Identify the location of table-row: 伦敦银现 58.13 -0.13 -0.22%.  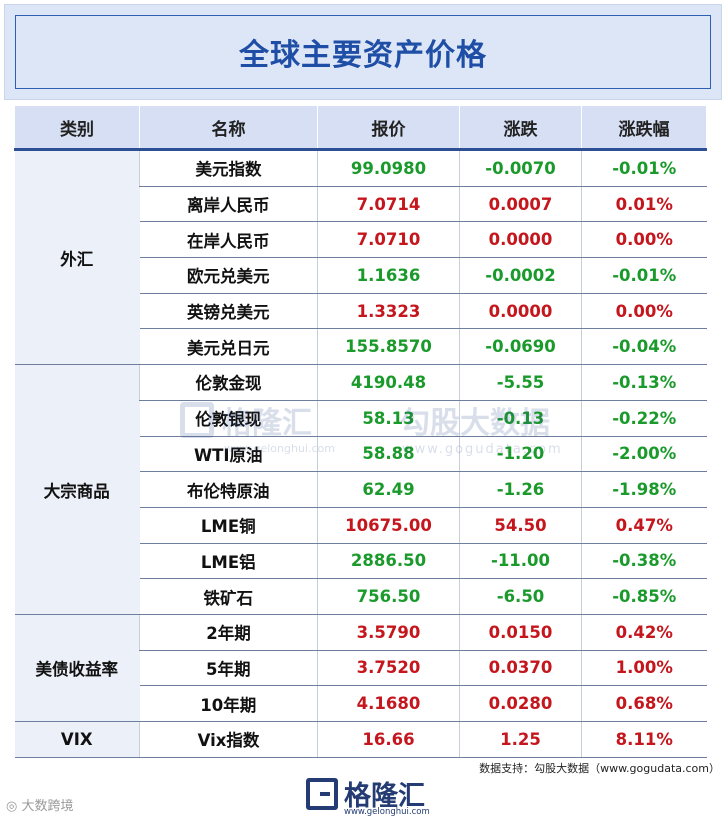
(361, 418).